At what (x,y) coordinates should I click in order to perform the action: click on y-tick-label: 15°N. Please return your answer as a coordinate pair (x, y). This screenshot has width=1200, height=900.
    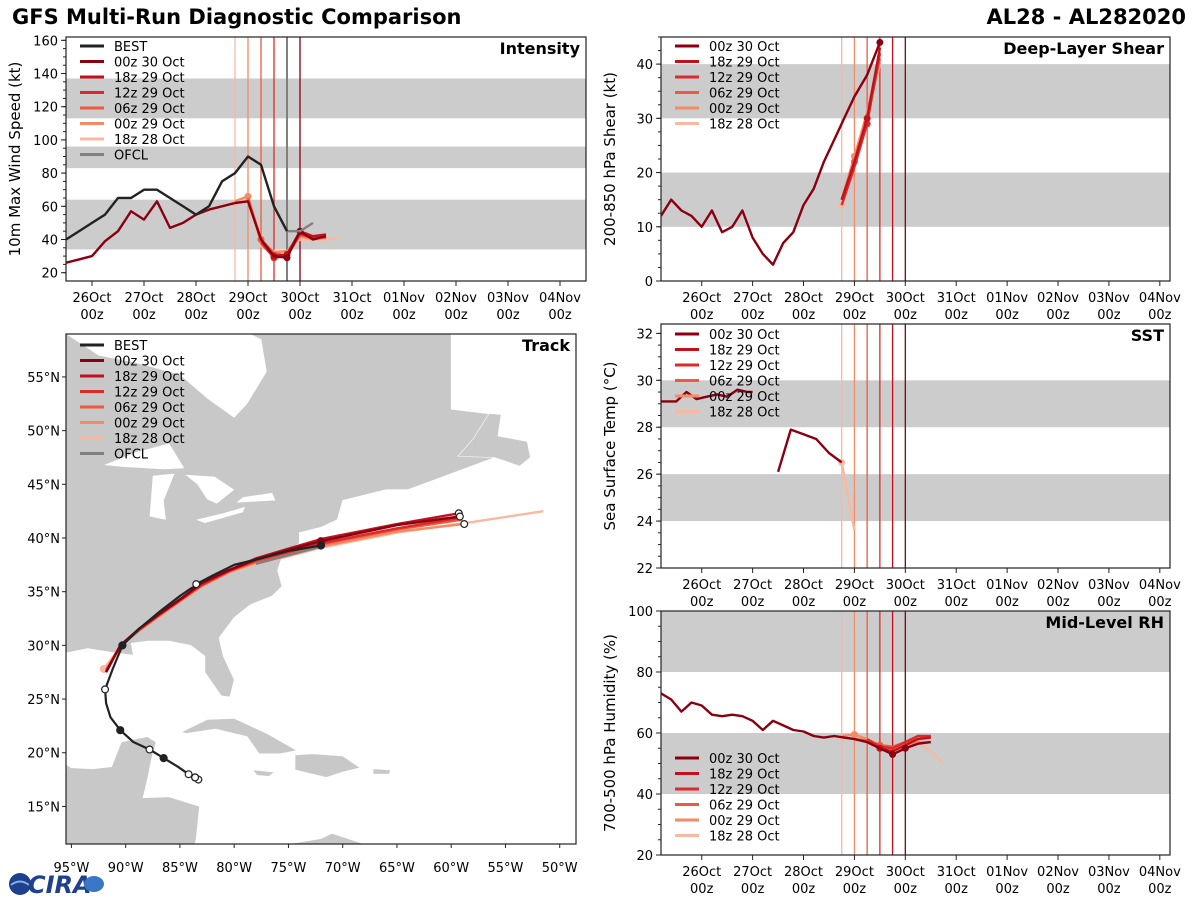
    Looking at the image, I should click on (43, 807).